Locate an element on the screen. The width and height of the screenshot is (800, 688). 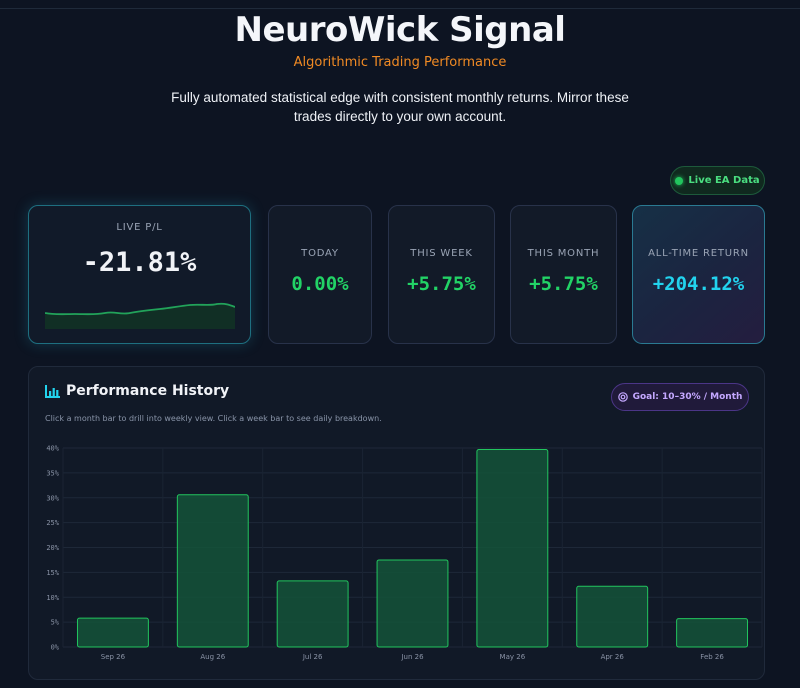
performance-history-title: Performance History is located at coordinates (148, 391).